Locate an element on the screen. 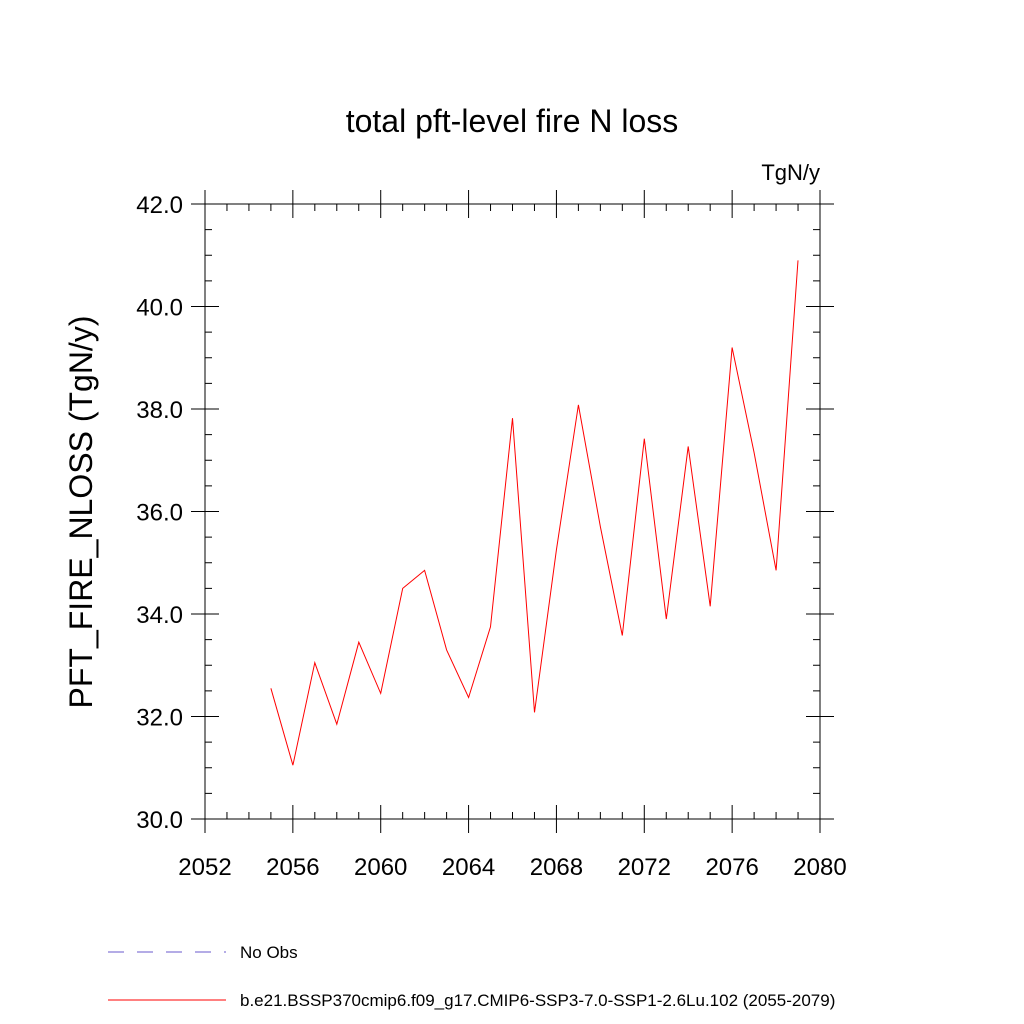  y-axis-label: PFT_FIRE_NLOSS (TgN/y) is located at coordinates (81, 512).